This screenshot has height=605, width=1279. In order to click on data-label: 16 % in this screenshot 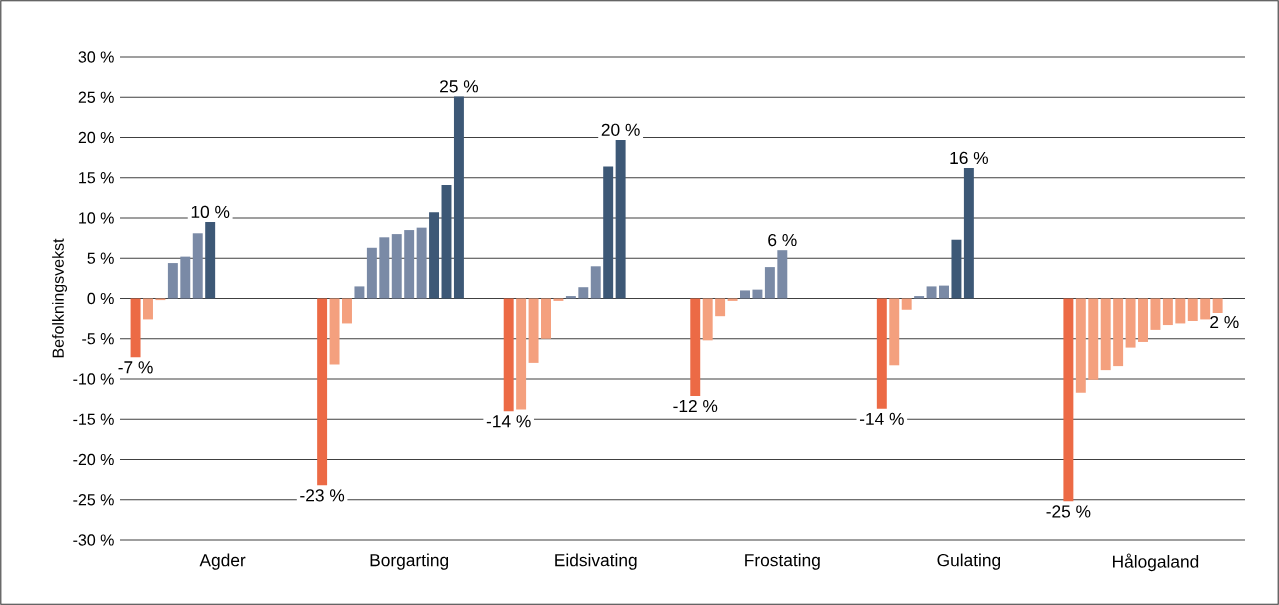, I will do `click(969, 158)`.